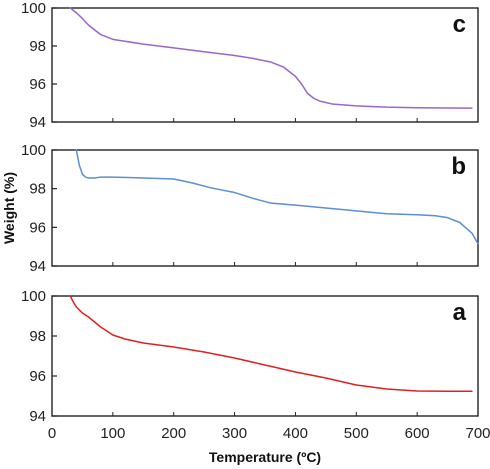  I want to click on x-tick-label: 300, so click(234, 433).